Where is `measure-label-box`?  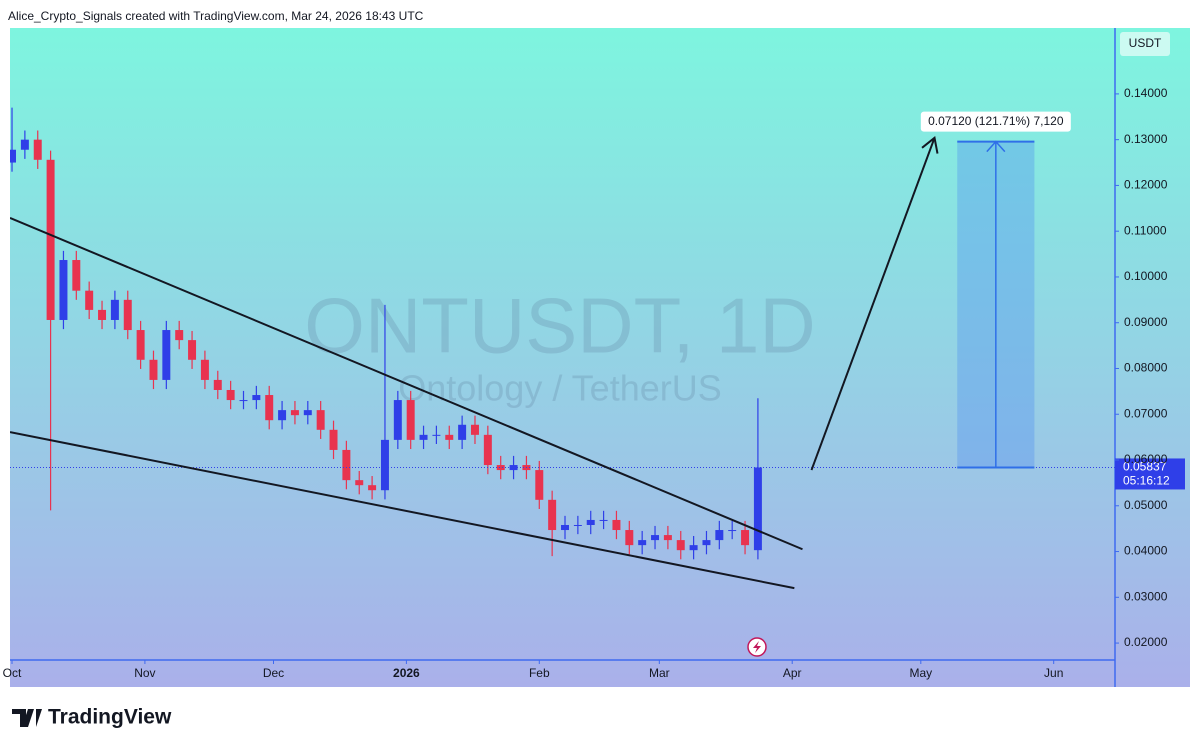 measure-label-box is located at coordinates (995, 121).